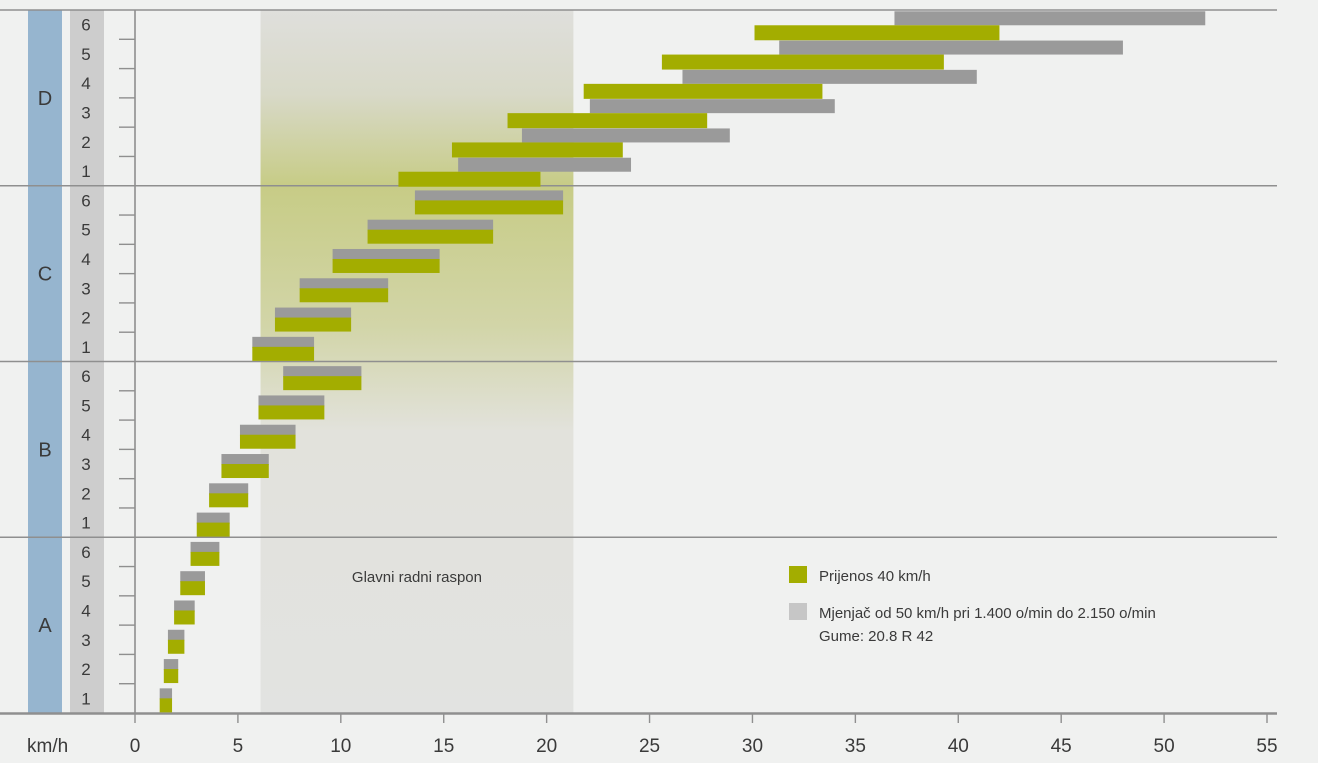 This screenshot has width=1318, height=763. What do you see at coordinates (245, 460) in the screenshot?
I see `bar-B-3-mjenjac` at bounding box center [245, 460].